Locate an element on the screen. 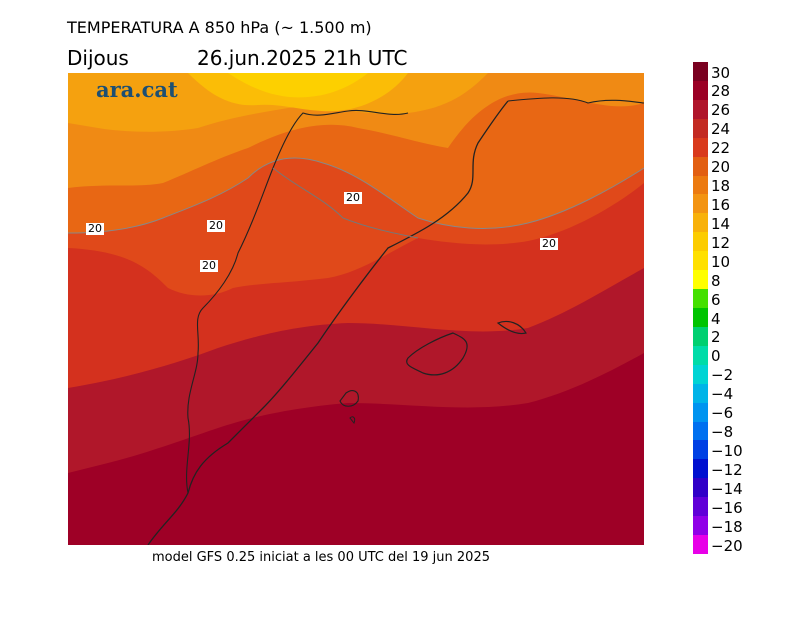 Image resolution: width=800 pixels, height=617 pixels. colorbar-label: 6 is located at coordinates (716, 299).